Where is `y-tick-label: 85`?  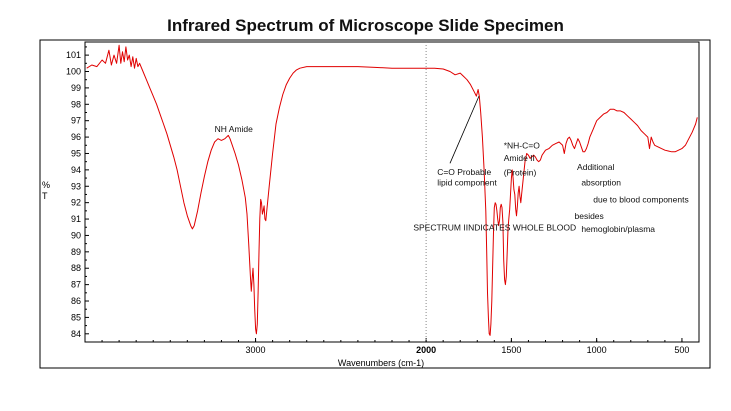 y-tick-label: 85 is located at coordinates (76, 317).